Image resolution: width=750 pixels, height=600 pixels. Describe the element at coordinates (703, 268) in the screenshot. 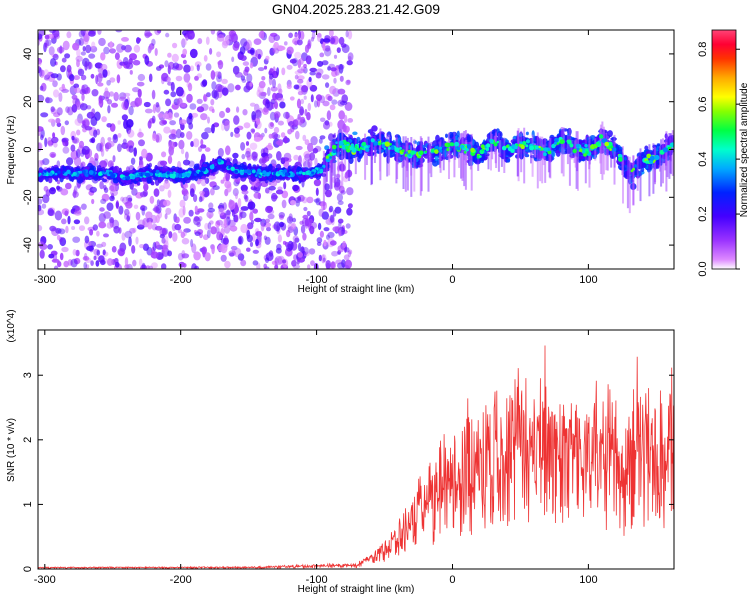

I see `colorbar-tick-label: 0.0` at that location.